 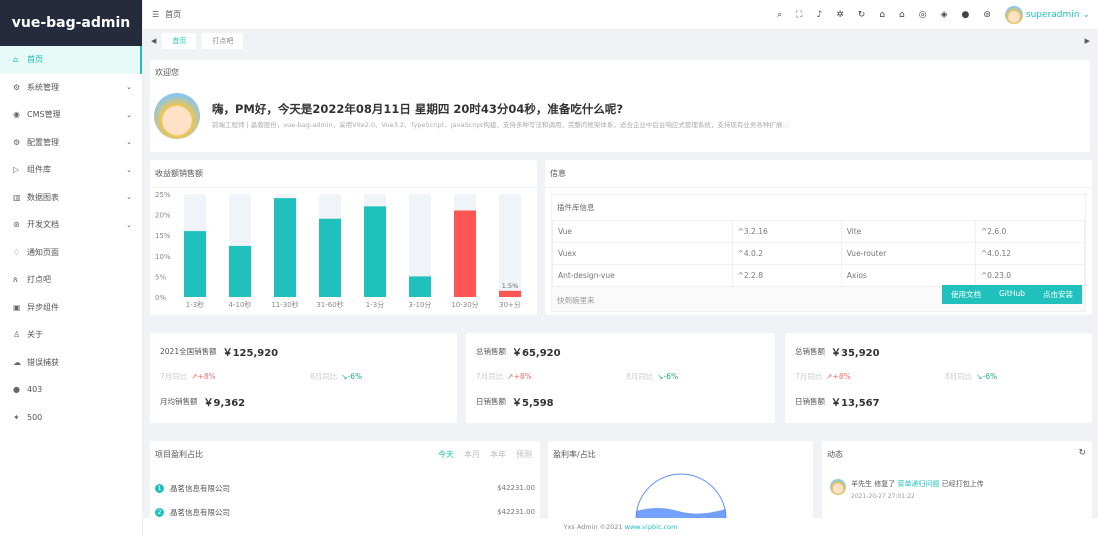 I want to click on sidebar-item: ▥ 数据图表 ⌄, so click(x=71, y=198).